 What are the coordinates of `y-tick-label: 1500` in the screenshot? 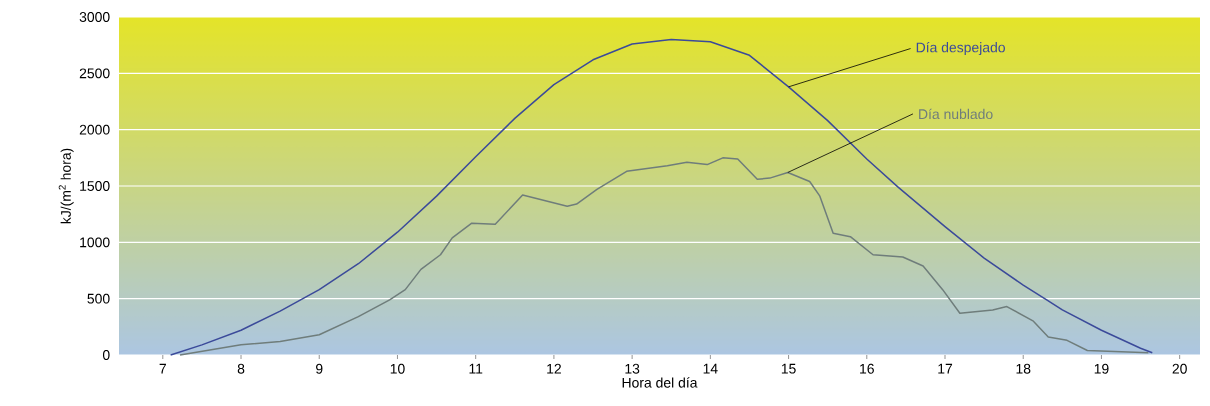 It's located at (95, 186).